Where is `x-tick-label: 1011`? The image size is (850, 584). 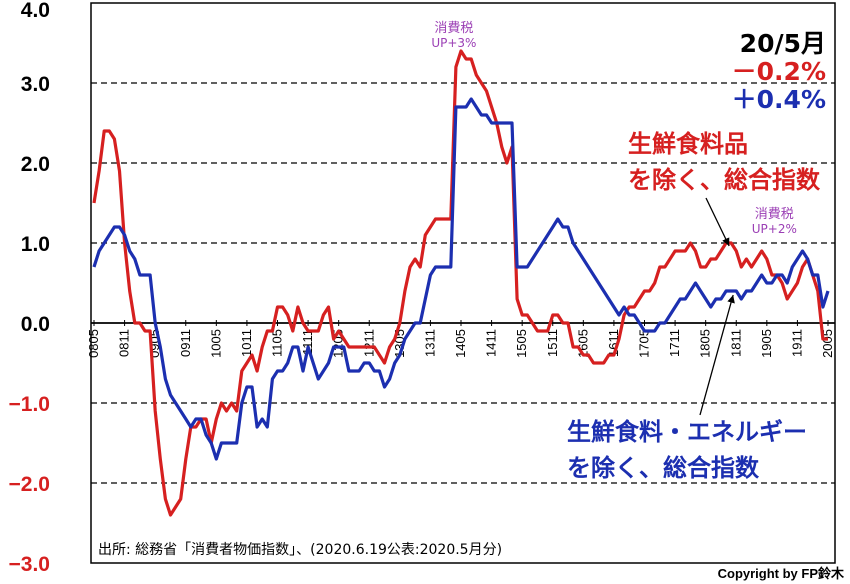
x-tick-label: 1011 is located at coordinates (246, 343).